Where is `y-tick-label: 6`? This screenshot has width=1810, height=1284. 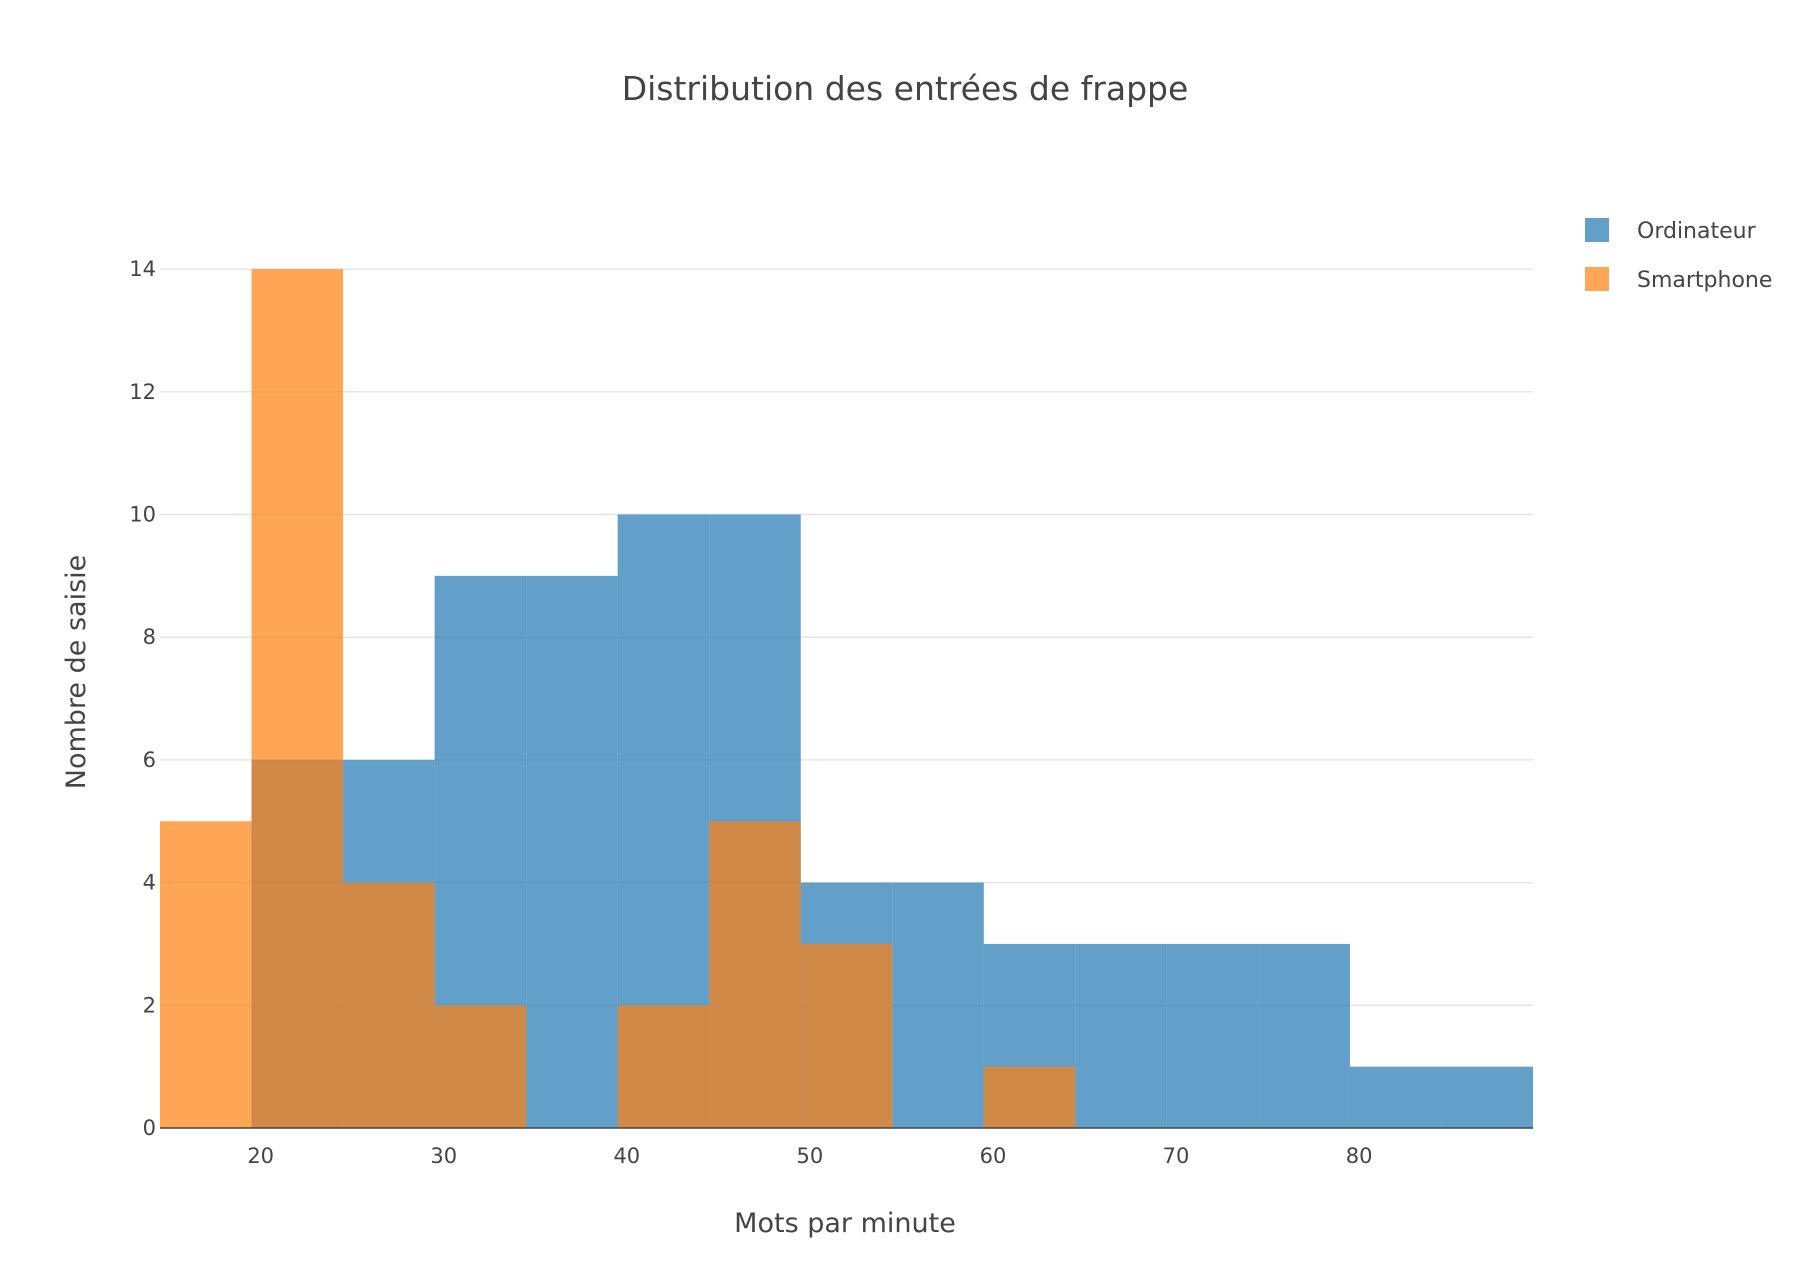 y-tick-label: 6 is located at coordinates (149, 760).